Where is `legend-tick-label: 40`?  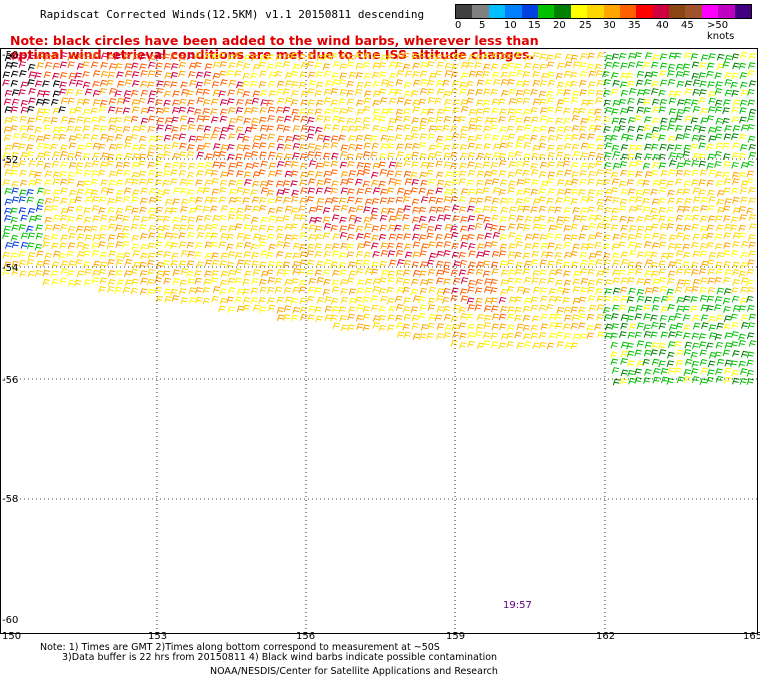 legend-tick-label: 40 is located at coordinates (662, 25).